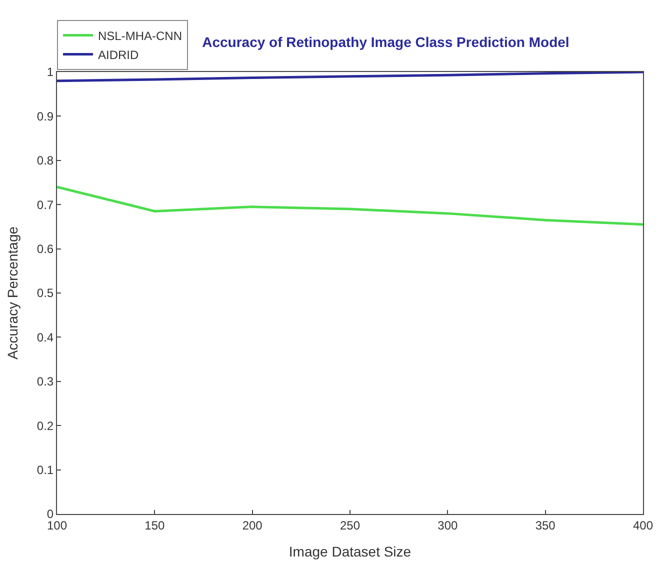 The height and width of the screenshot is (574, 665). I want to click on y-tick-label: 0.4, so click(45, 337).